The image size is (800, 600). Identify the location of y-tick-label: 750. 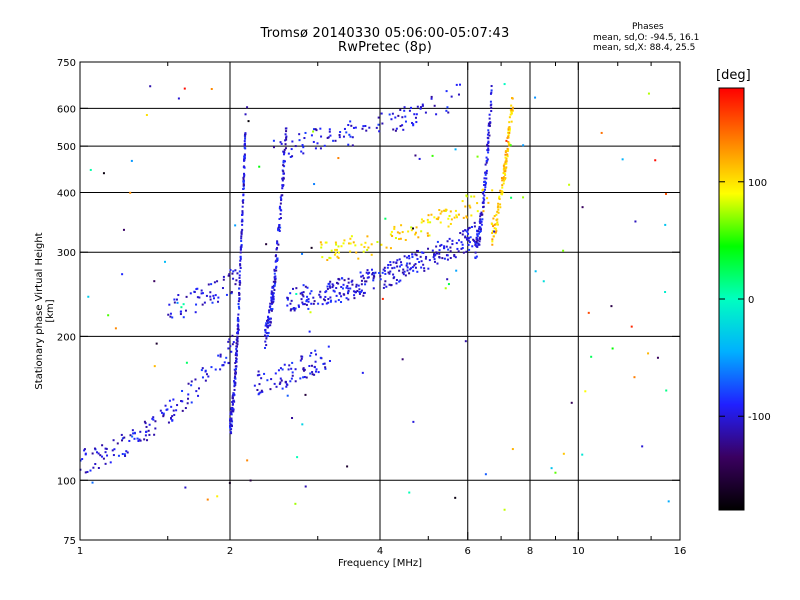
(66, 63).